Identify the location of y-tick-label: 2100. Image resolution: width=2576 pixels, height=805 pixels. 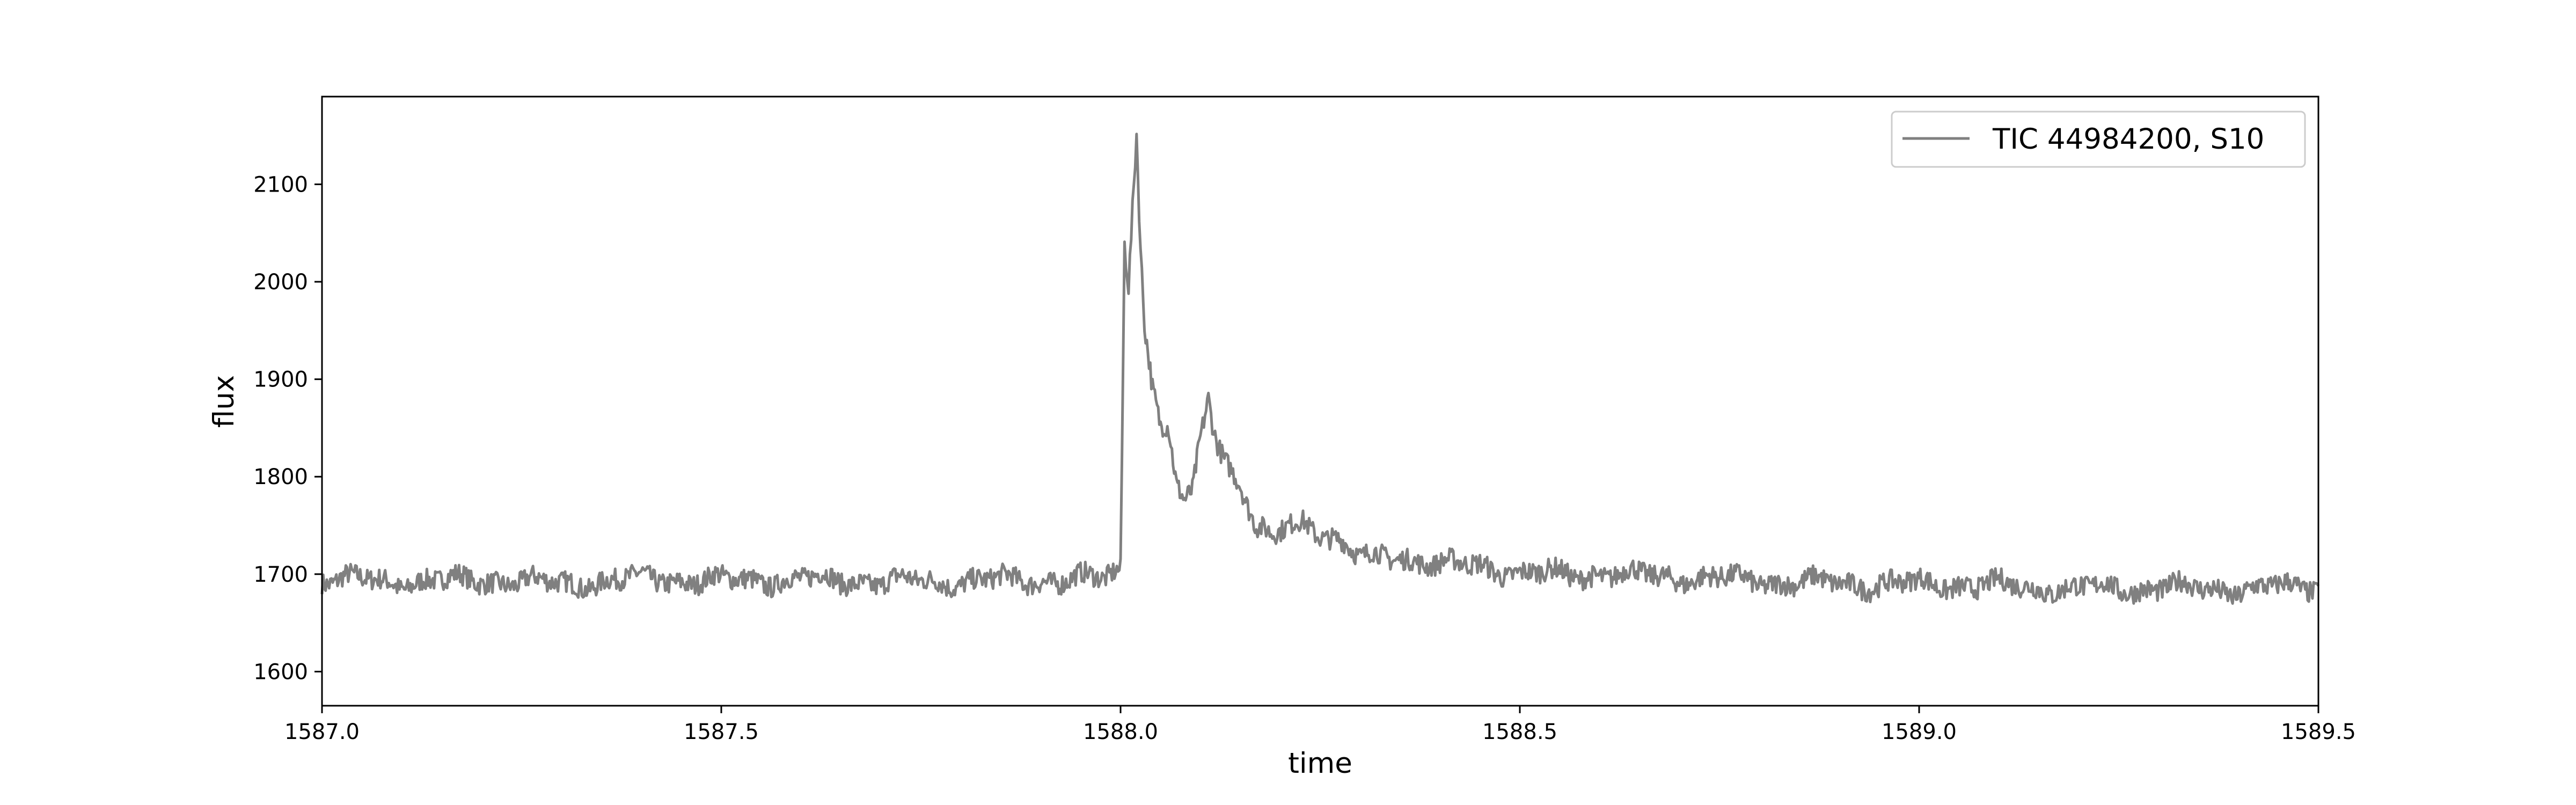
(280, 184).